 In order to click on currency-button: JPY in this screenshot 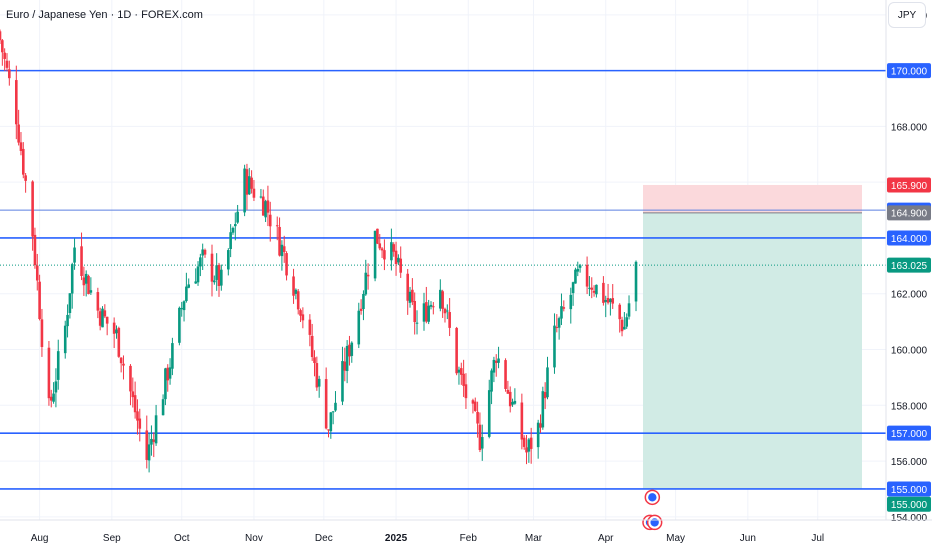, I will do `click(907, 15)`.